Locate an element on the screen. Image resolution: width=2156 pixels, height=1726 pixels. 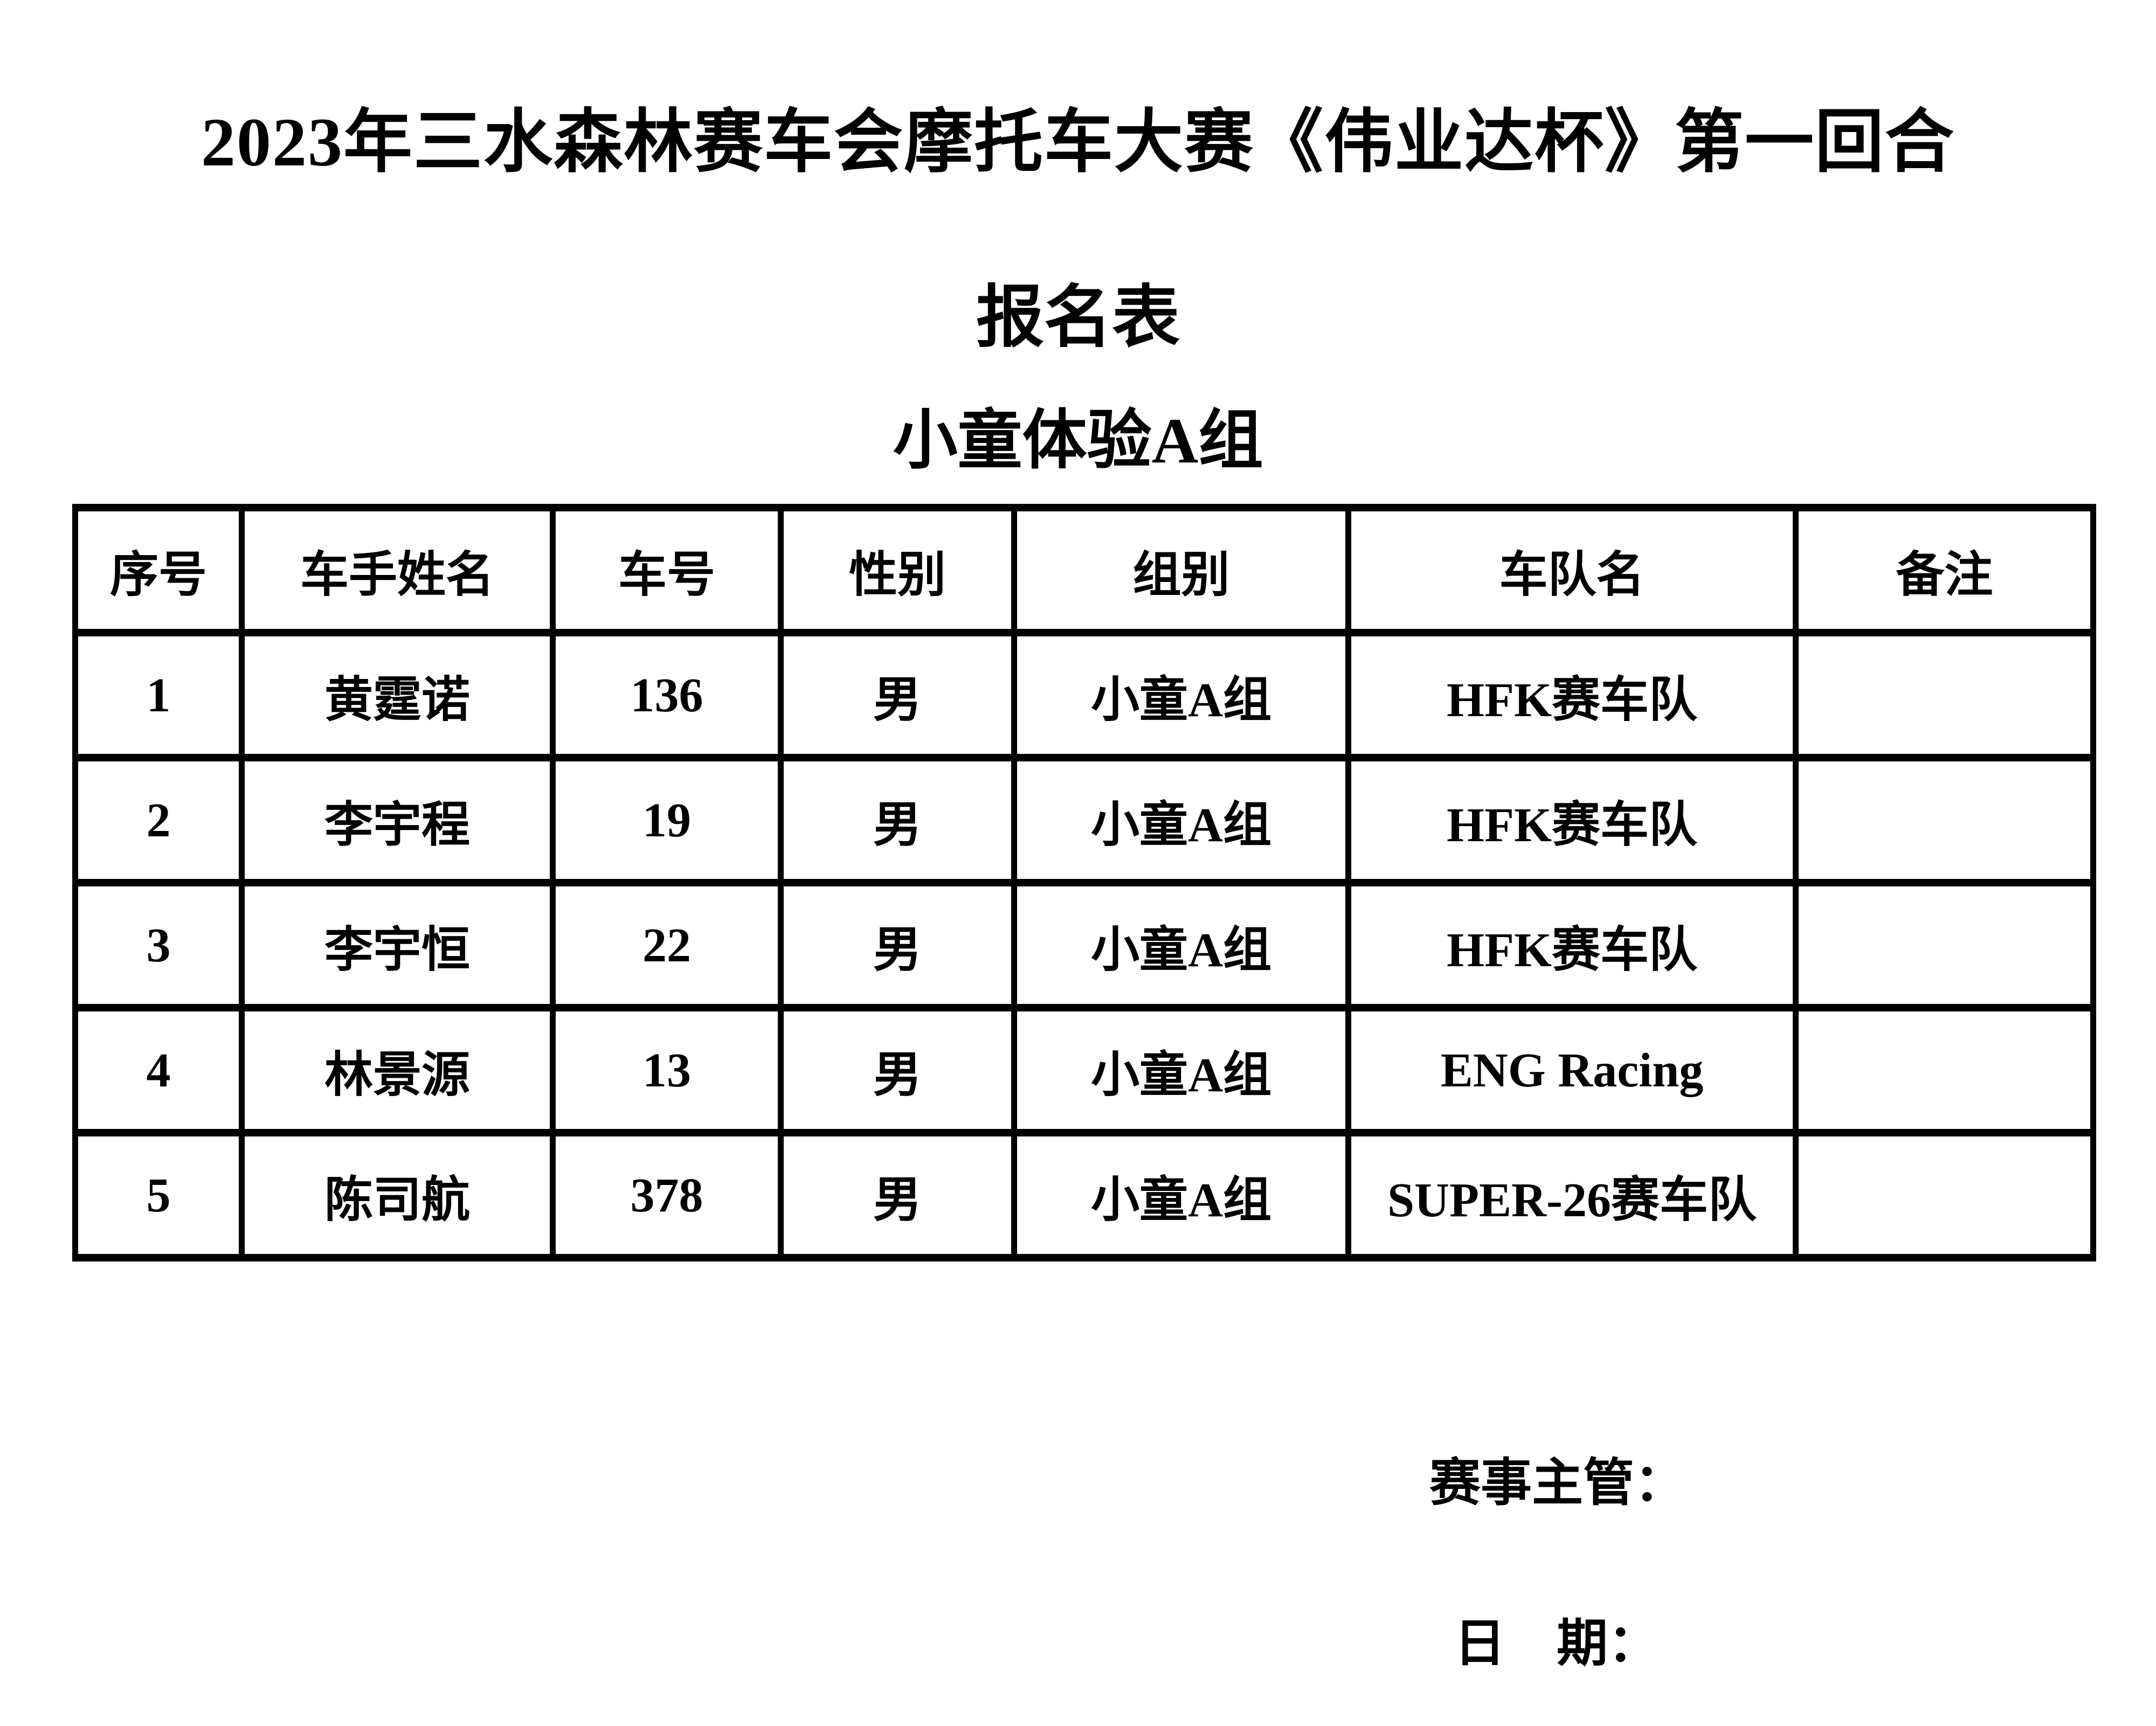
cell-car-number: 13 is located at coordinates (667, 1070).